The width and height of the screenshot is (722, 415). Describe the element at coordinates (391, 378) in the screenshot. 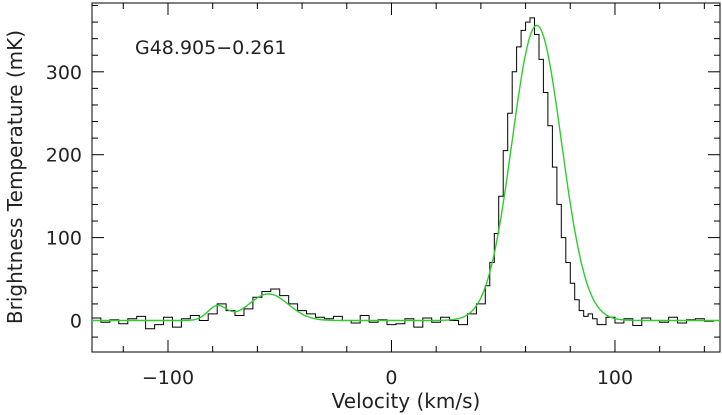

I see `x-tick-label: 0` at that location.